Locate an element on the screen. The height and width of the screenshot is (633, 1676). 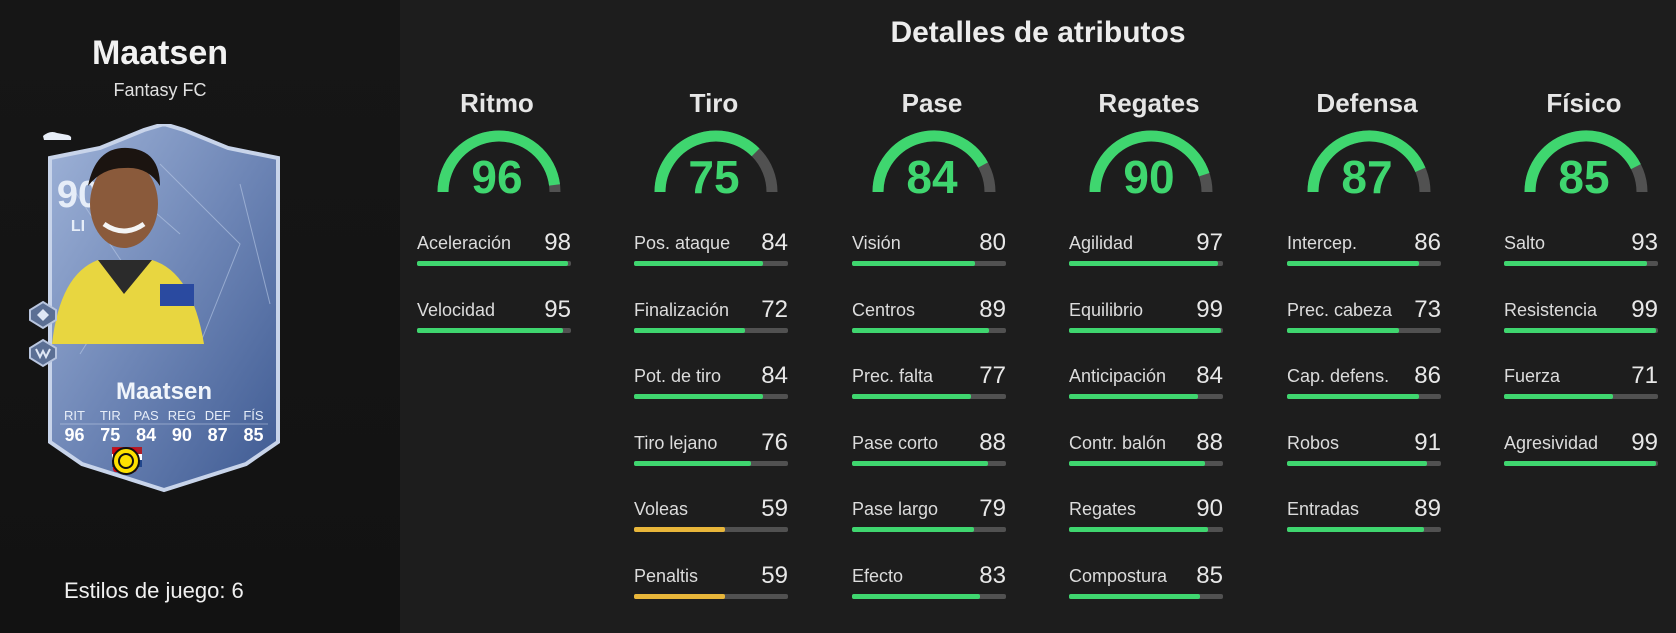
stat-value: 80 is located at coordinates (992, 242).